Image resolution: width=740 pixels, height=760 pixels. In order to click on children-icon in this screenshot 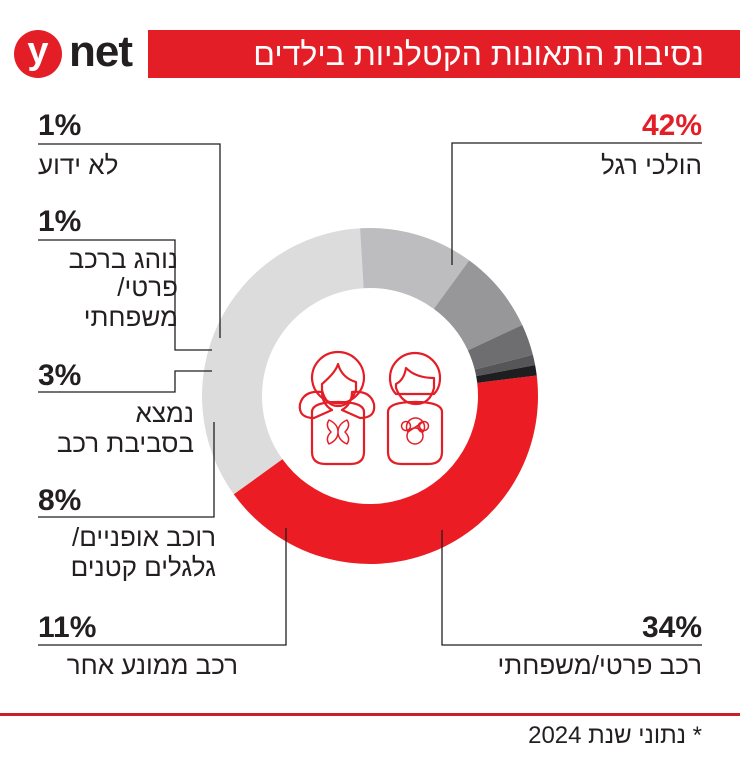, I will do `click(371, 408)`.